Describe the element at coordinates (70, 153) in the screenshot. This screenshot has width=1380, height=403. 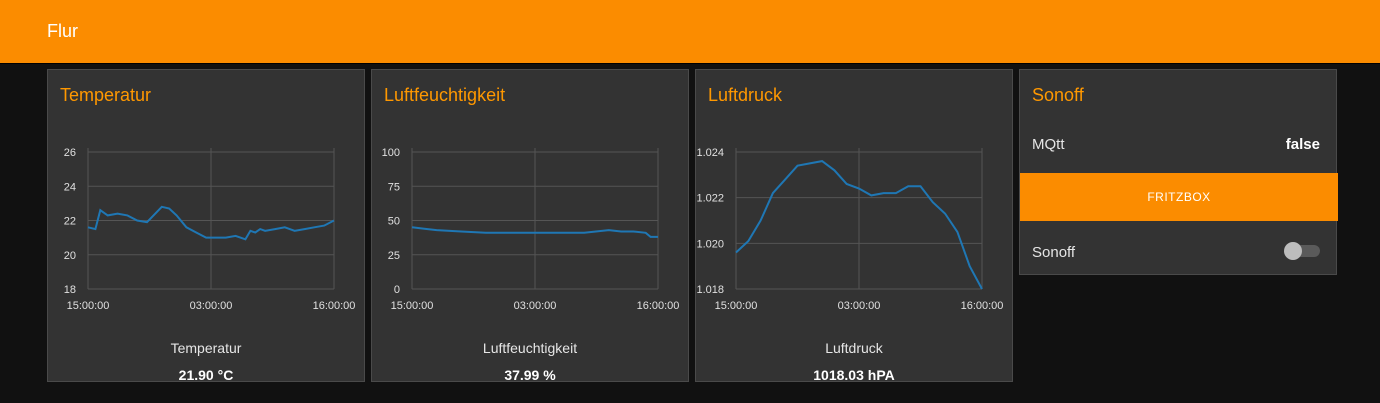
I see `y-tick-label: 26` at that location.